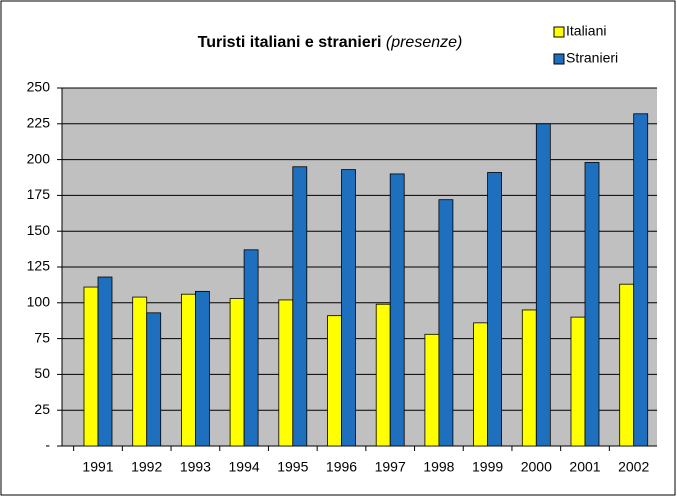  Describe the element at coordinates (487, 467) in the screenshot. I see `x-tick-label: 1999` at that location.